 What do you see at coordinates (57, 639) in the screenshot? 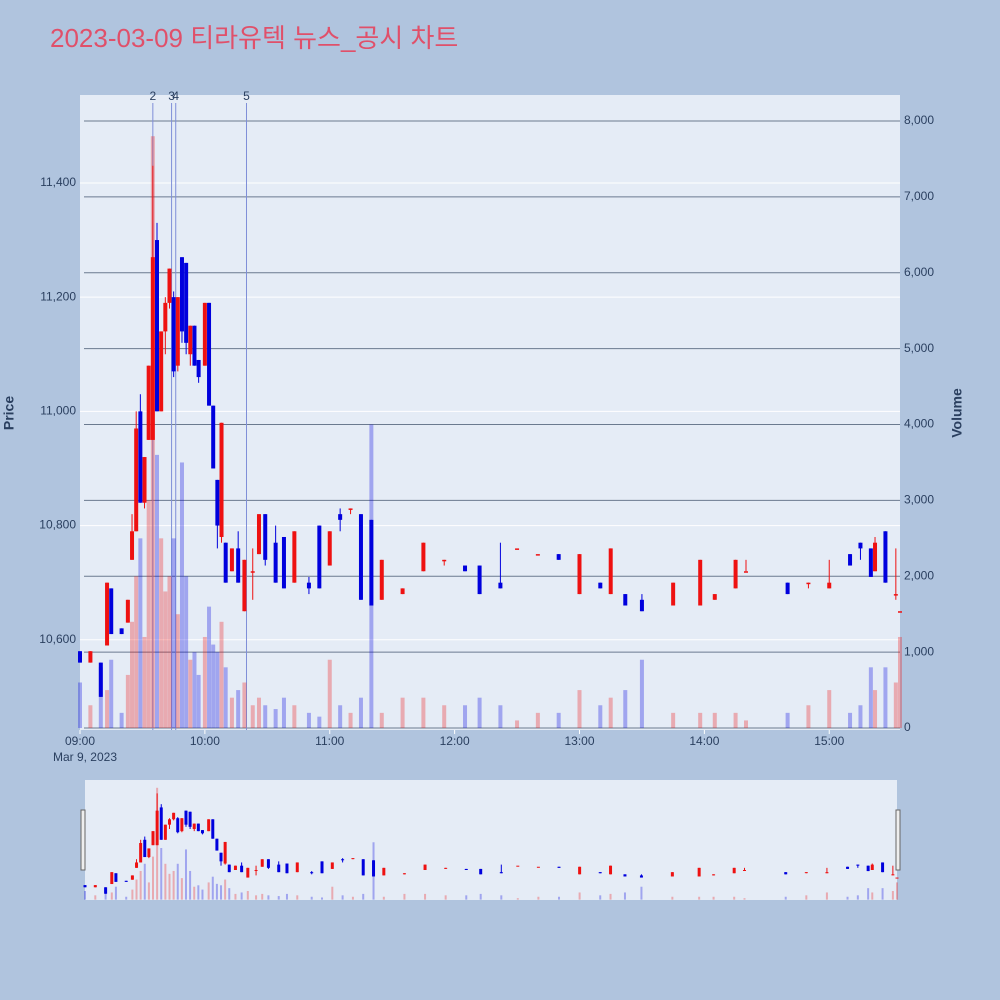
I see `y-tick-label: 10,600` at bounding box center [57, 639].